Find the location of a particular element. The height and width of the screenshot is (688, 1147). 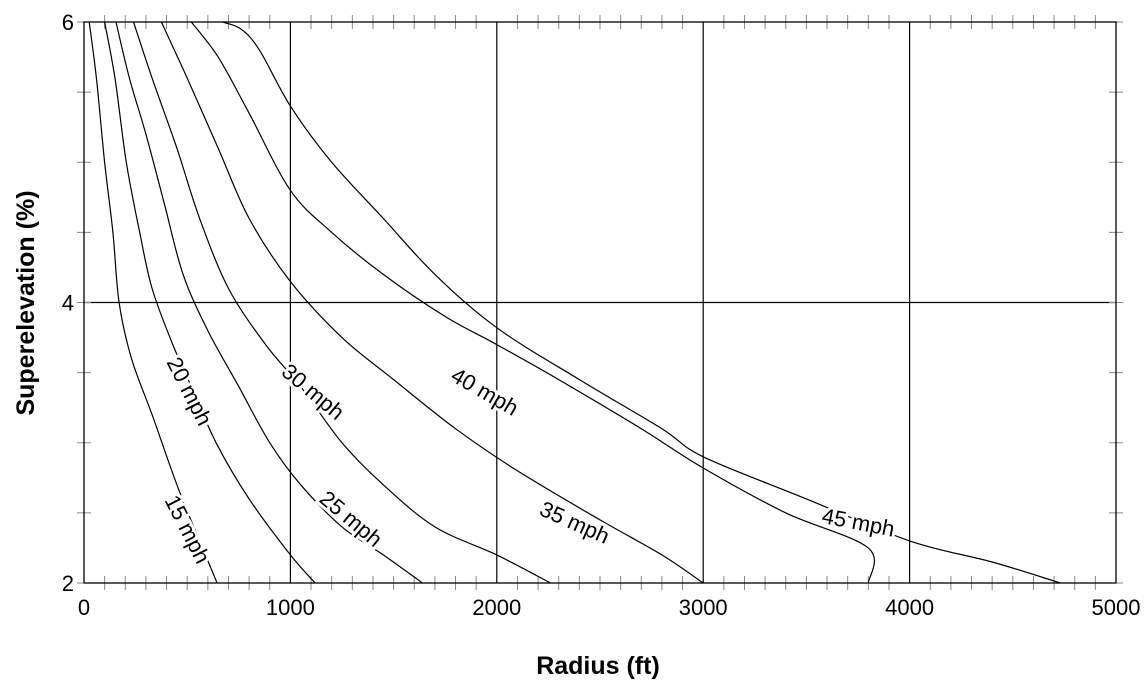

y-tick-label: 4 is located at coordinates (68, 303).